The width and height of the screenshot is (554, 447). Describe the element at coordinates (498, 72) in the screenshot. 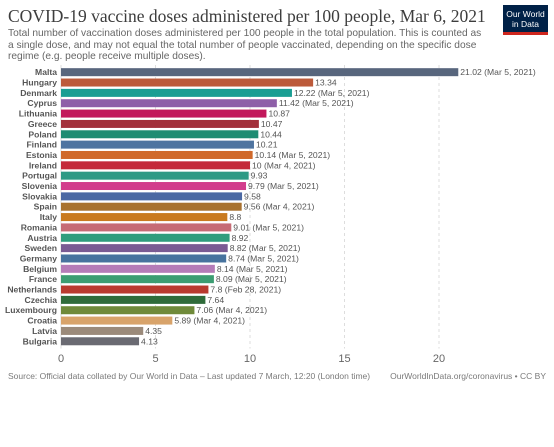

I see `data-label: 21.02 (Mar 5, 2021)` at that location.